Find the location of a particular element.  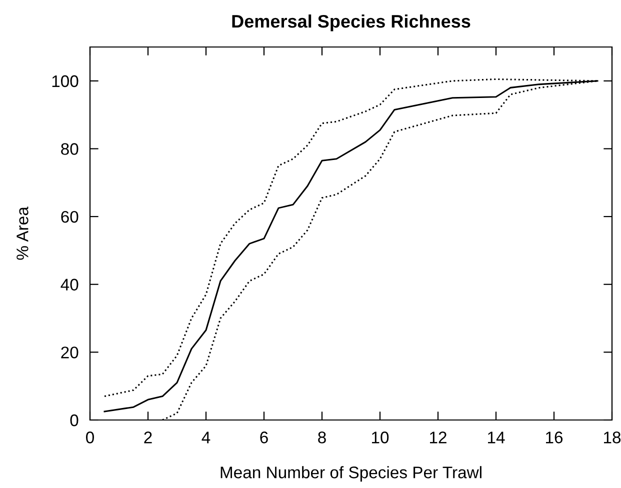

y-tick-label: 100 is located at coordinates (65, 81).